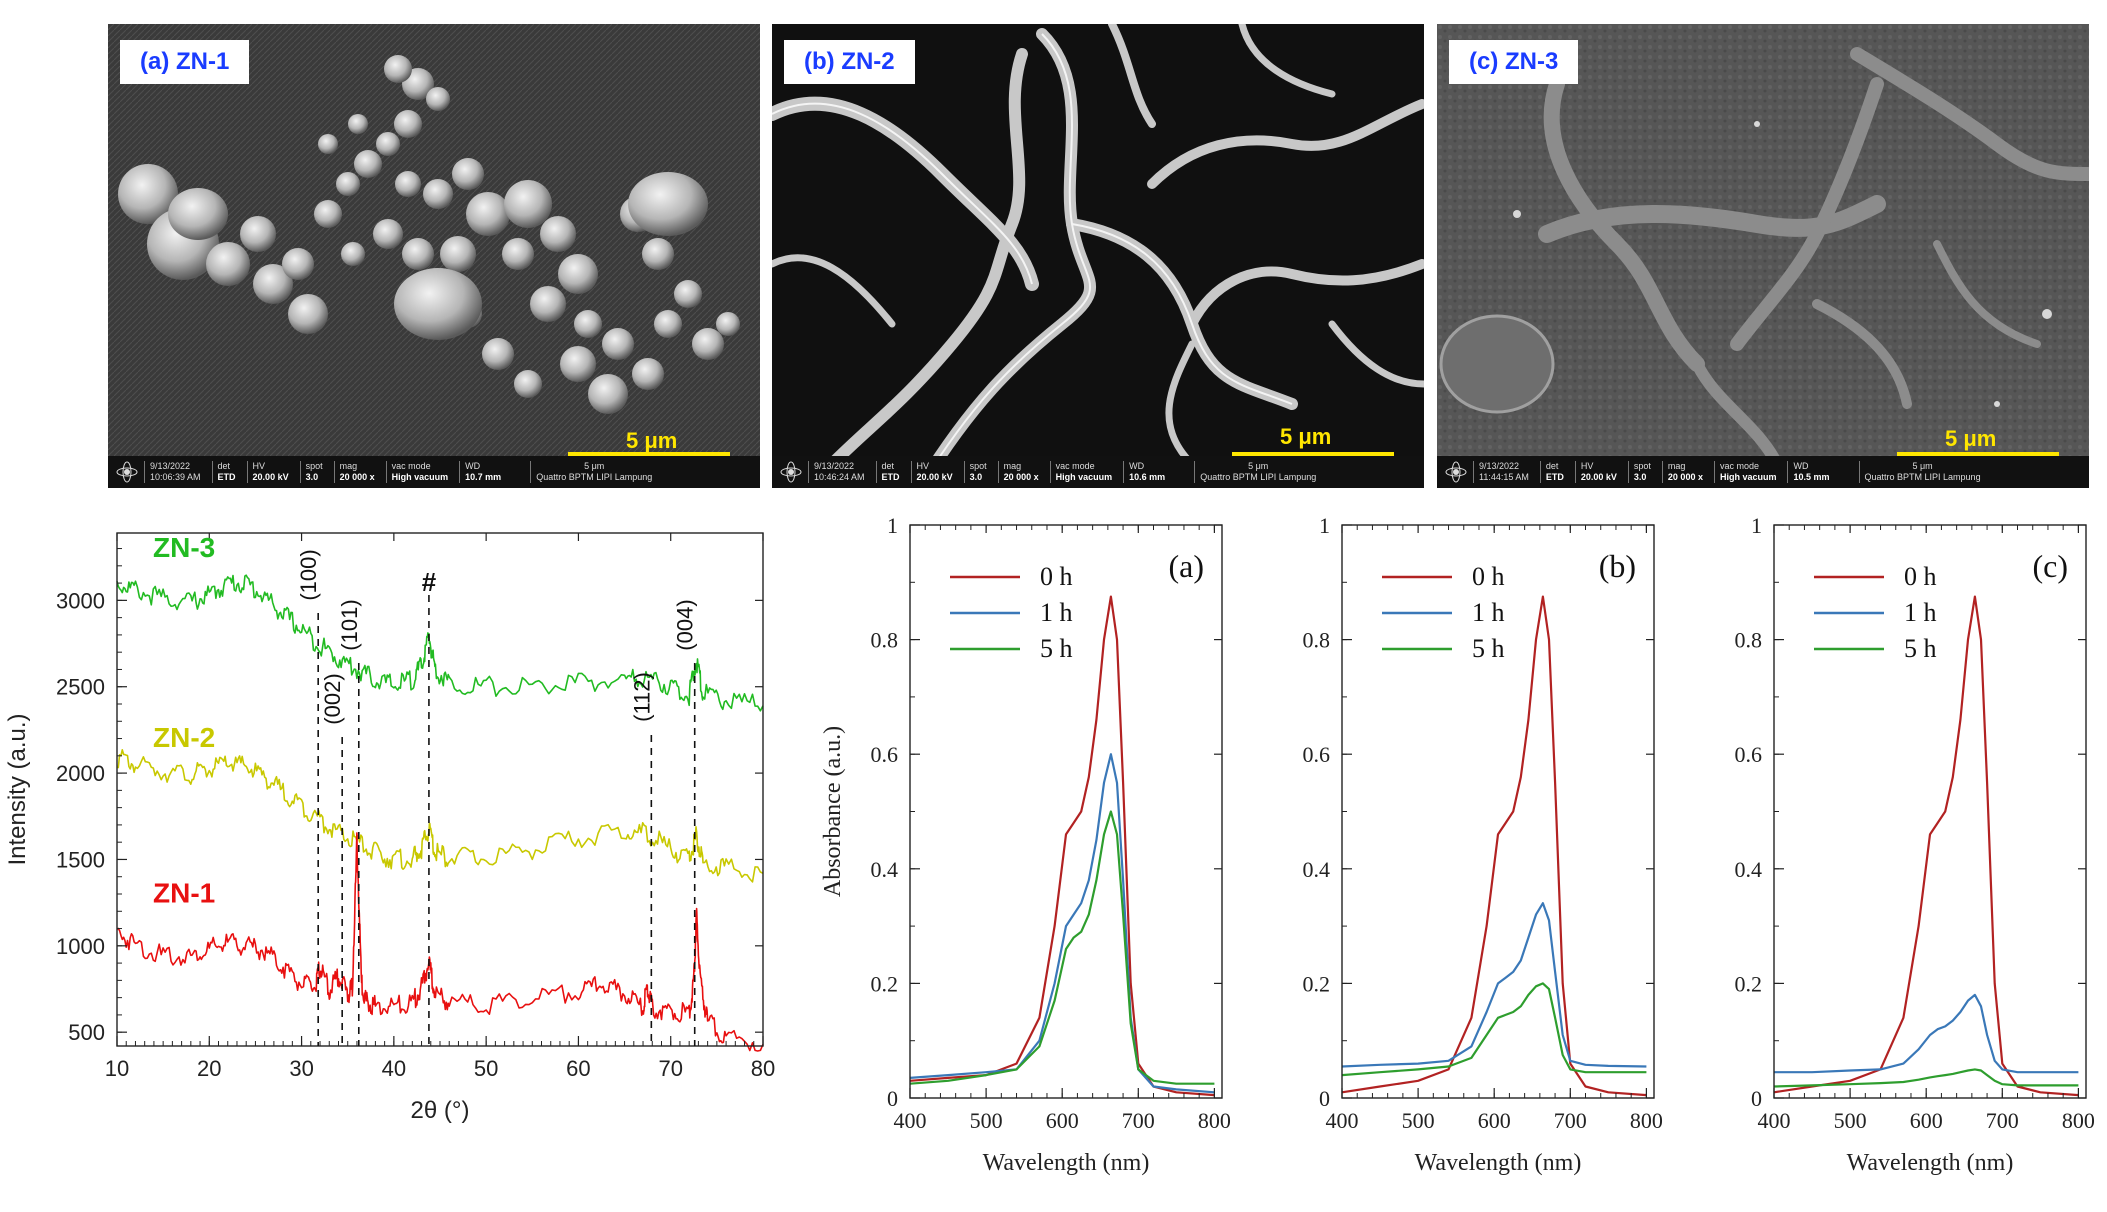 The image size is (2107, 1212). I want to click on peak-annotation: #, so click(429, 582).